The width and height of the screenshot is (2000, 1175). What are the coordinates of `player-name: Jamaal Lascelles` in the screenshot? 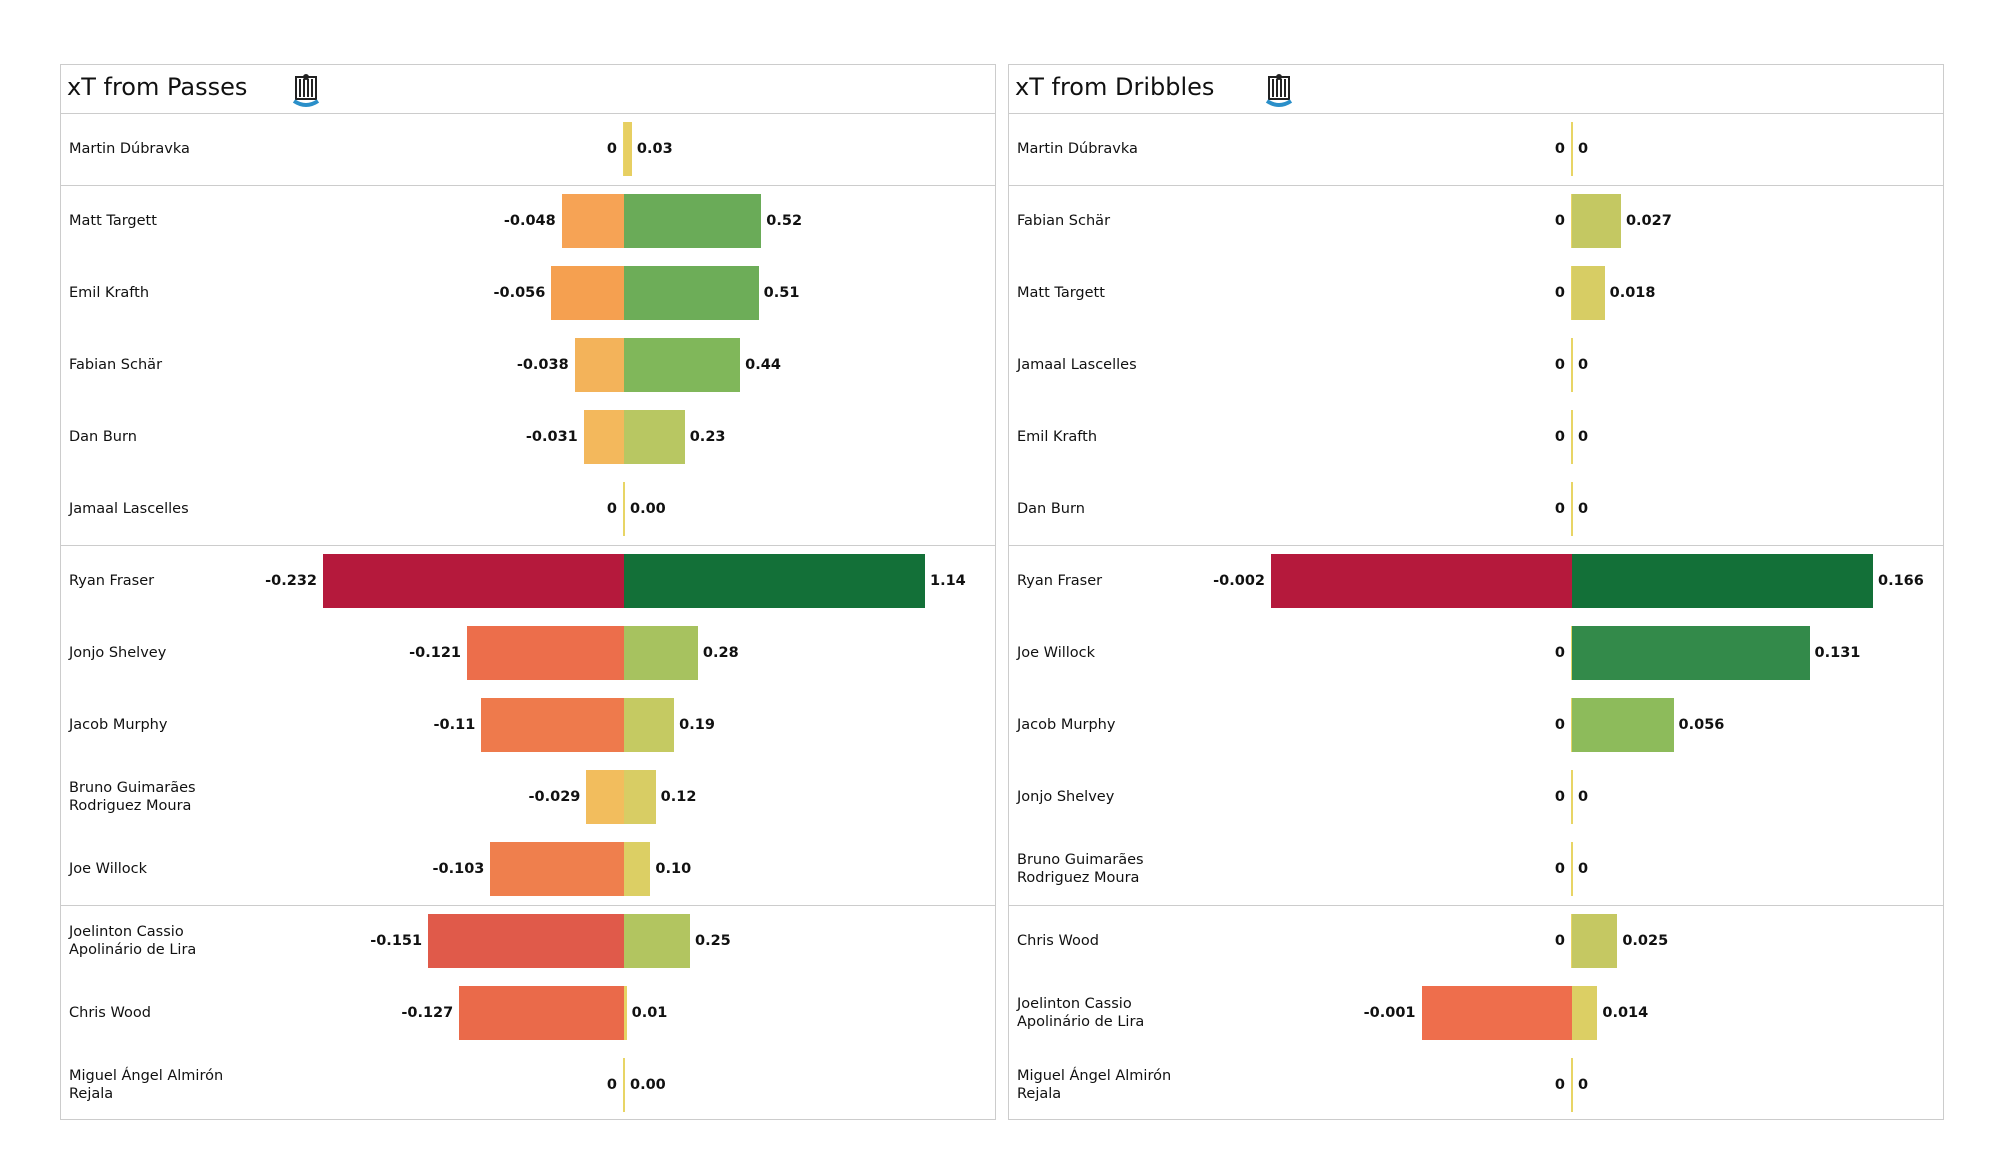 It's located at (129, 509).